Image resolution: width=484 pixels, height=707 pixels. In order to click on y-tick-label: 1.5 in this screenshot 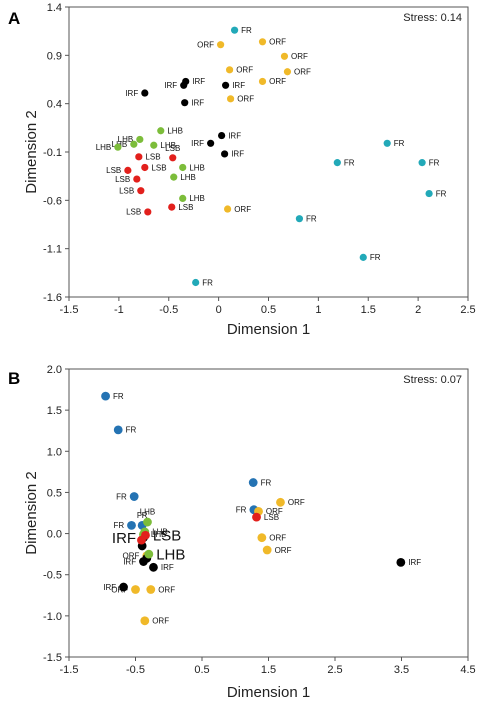, I will do `click(54, 411)`.